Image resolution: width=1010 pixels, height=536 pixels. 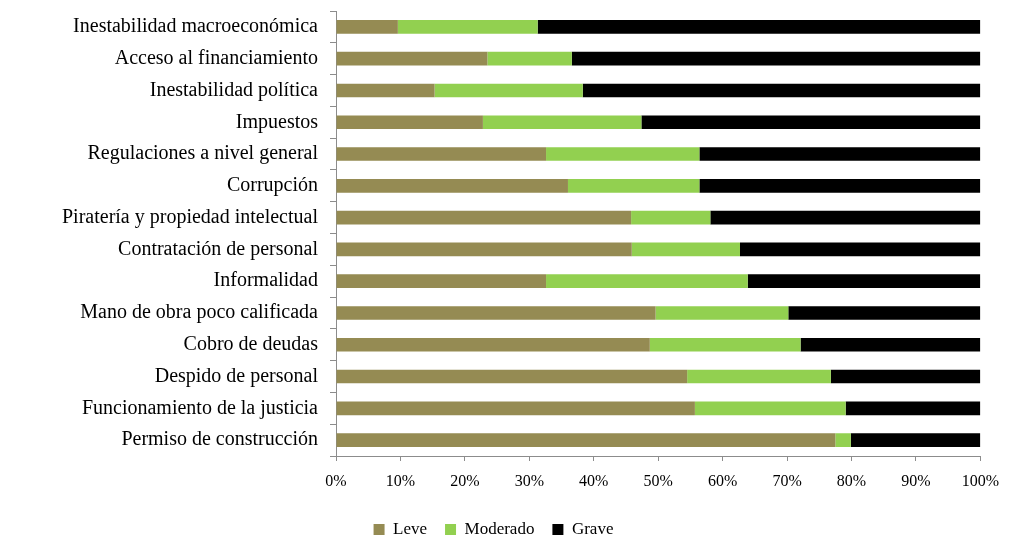 What do you see at coordinates (218, 248) in the screenshot?
I see `y-tick-label: Contratación de personal` at bounding box center [218, 248].